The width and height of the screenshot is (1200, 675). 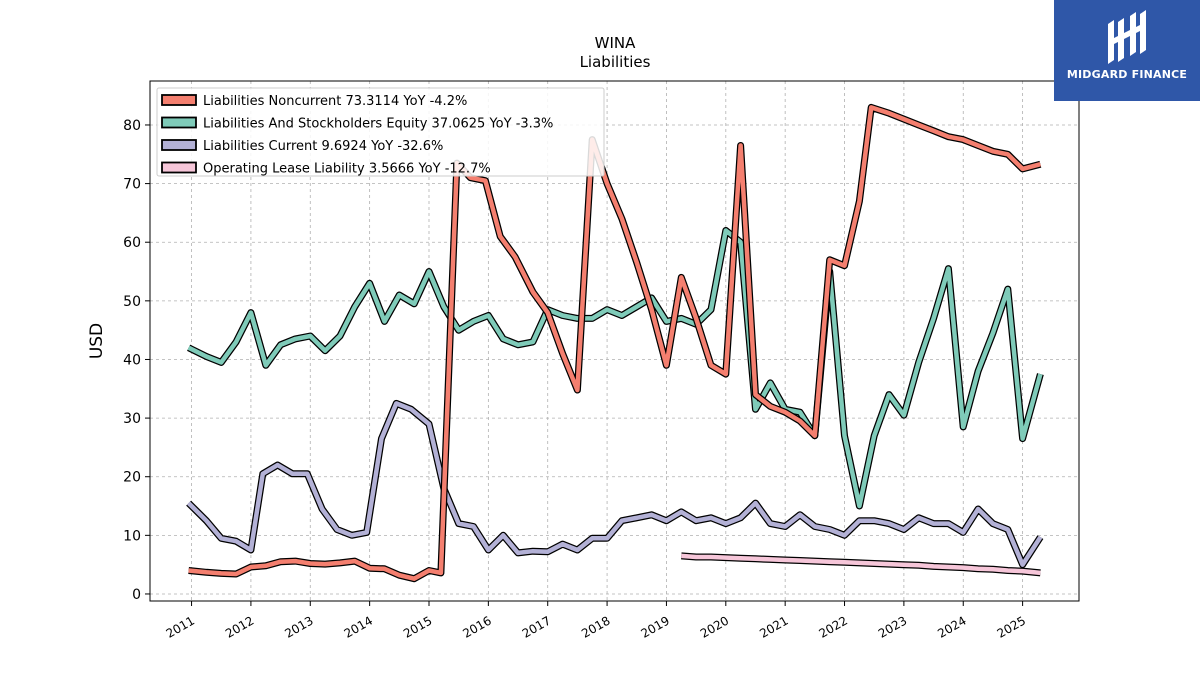 I want to click on x-tick-label: 2016, so click(x=476, y=626).